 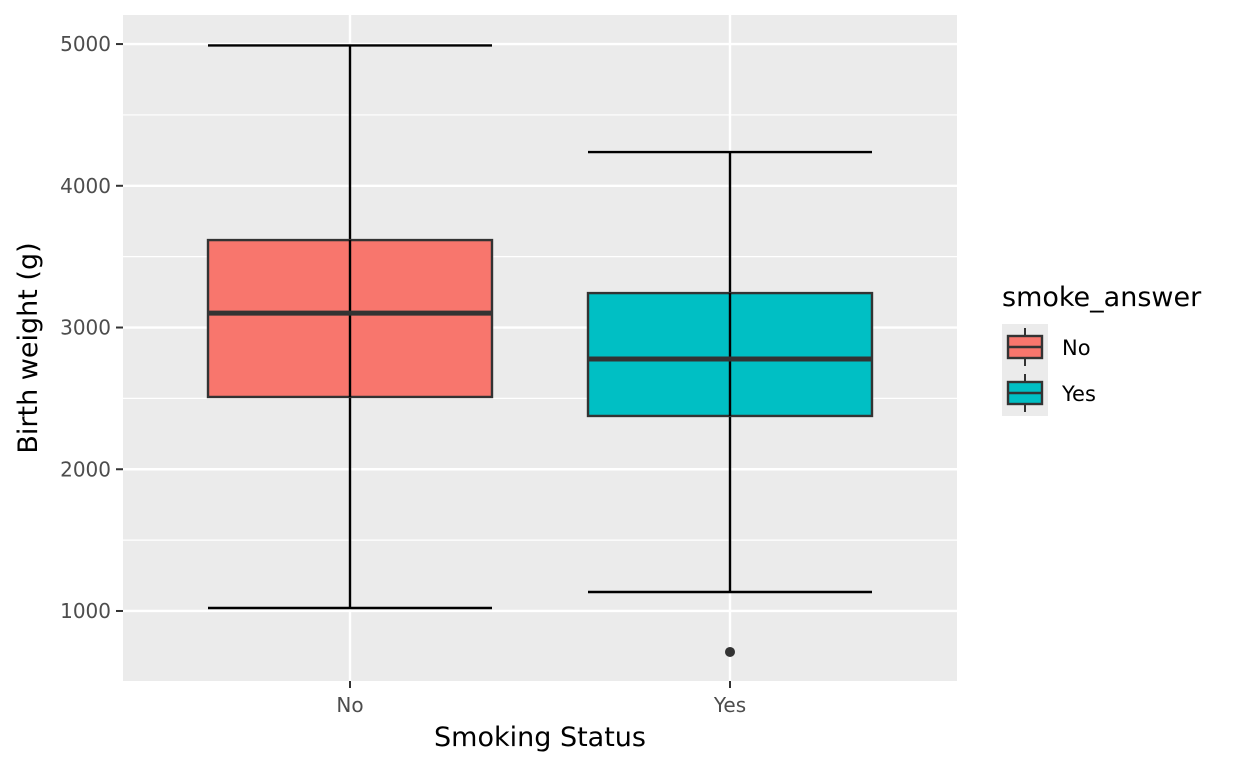 I want to click on y-tick-label: 4000, so click(x=85, y=186).